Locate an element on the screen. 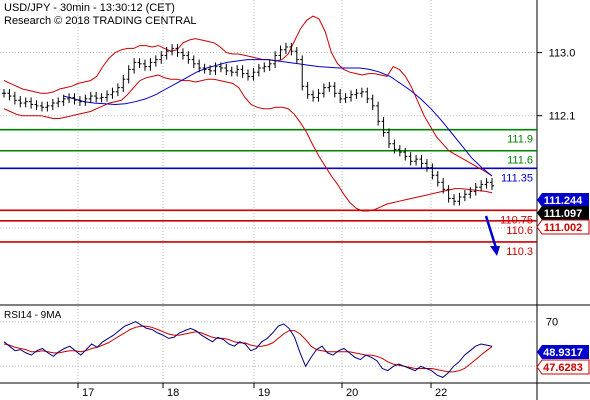 The height and width of the screenshot is (400, 590). price-badge-red: 111.002 is located at coordinates (563, 227).